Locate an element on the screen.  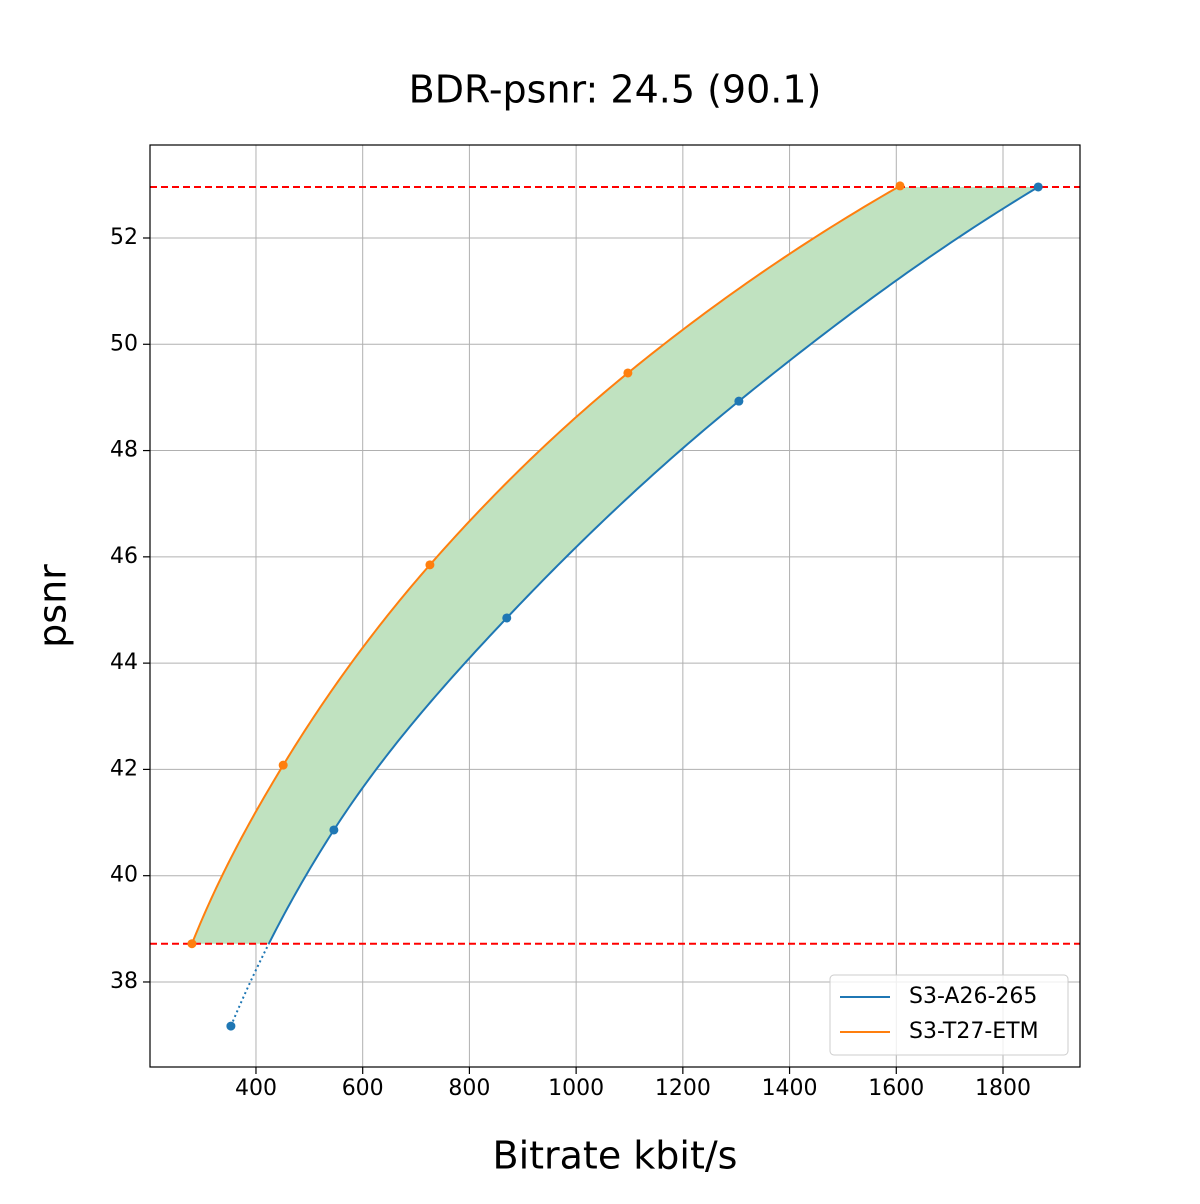
y-tick-label: 38 is located at coordinates (124, 981).